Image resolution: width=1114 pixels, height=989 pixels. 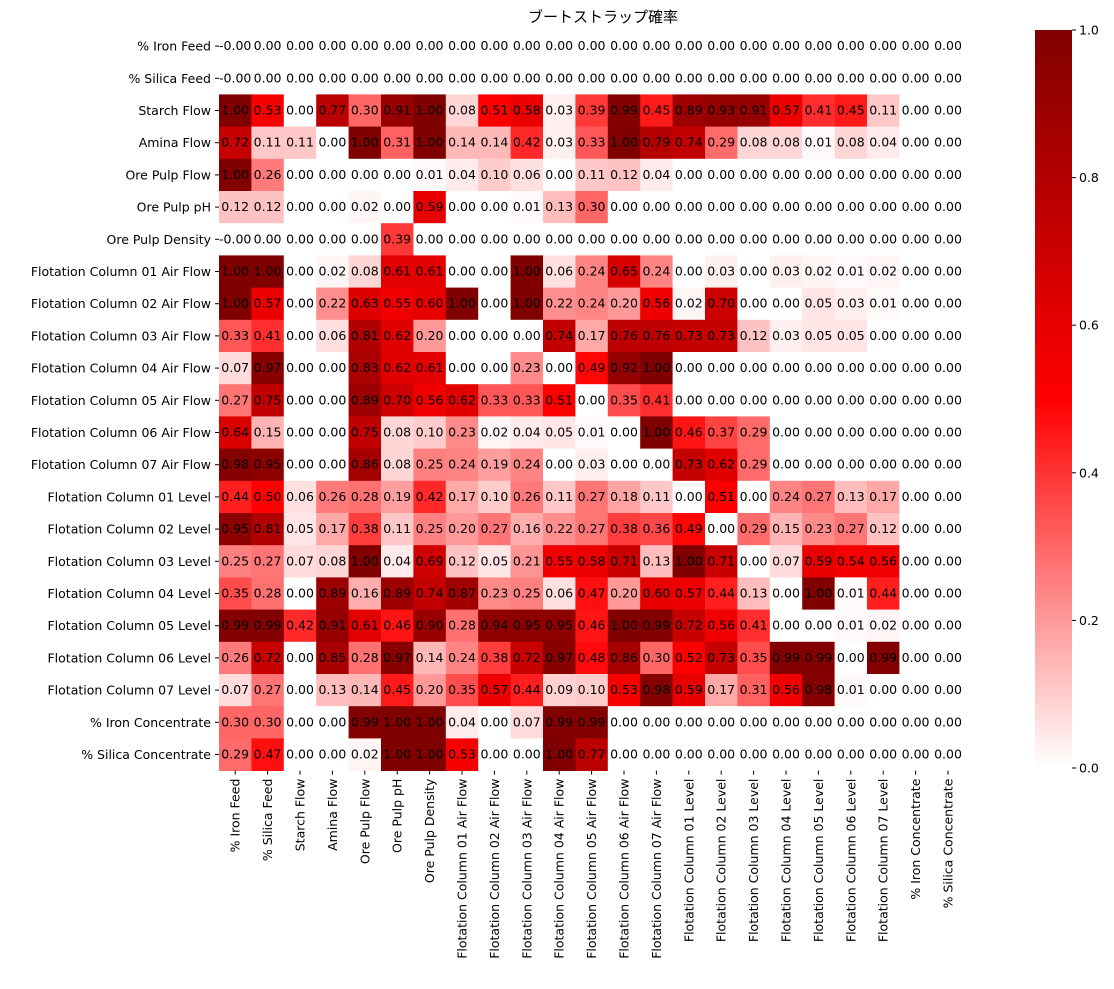 What do you see at coordinates (397, 238) in the screenshot?
I see `cell-value-label: 0.39` at bounding box center [397, 238].